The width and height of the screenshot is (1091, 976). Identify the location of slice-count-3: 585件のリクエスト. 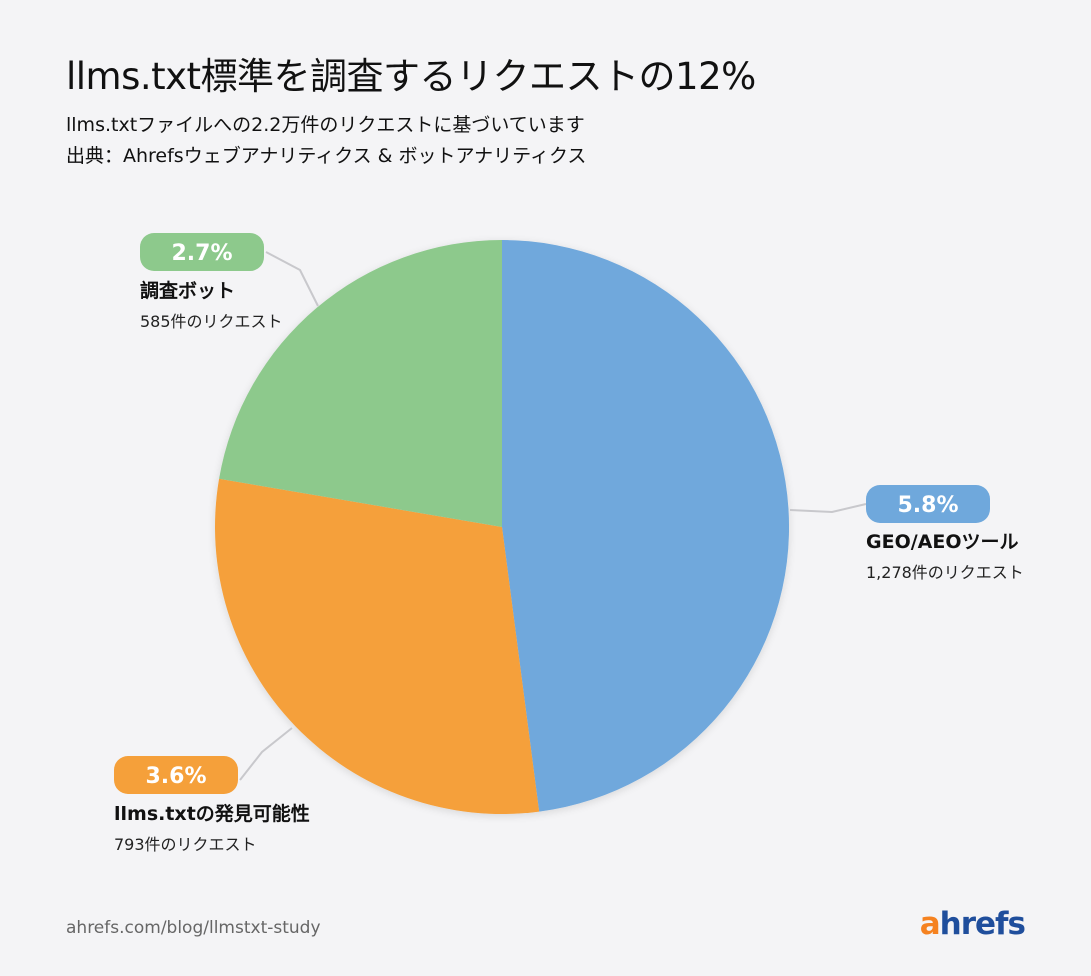
(211, 321).